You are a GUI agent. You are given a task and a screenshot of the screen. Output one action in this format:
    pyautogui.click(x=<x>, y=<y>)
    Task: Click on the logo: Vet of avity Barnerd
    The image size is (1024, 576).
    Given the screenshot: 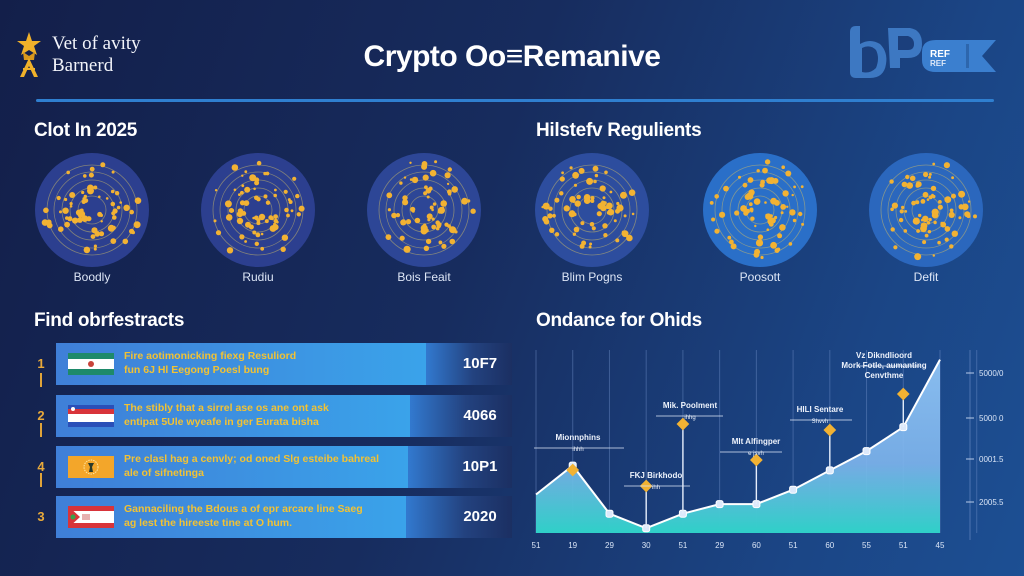 What is the action you would take?
    pyautogui.click(x=77, y=55)
    